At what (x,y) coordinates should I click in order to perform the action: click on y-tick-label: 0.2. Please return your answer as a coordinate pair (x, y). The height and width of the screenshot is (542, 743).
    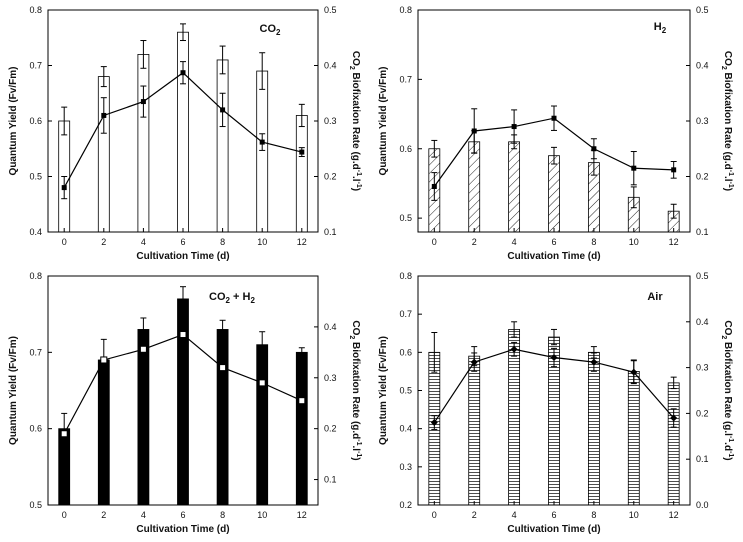
    Looking at the image, I should click on (405, 505).